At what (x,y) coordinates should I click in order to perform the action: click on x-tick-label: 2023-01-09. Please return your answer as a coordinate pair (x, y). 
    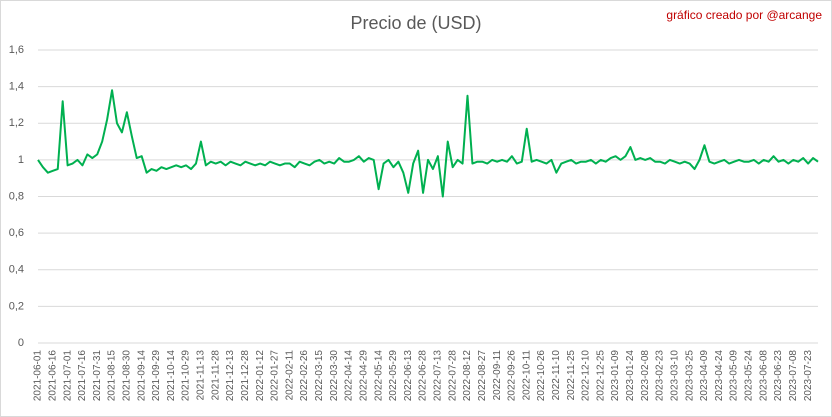
    Looking at the image, I should click on (615, 376).